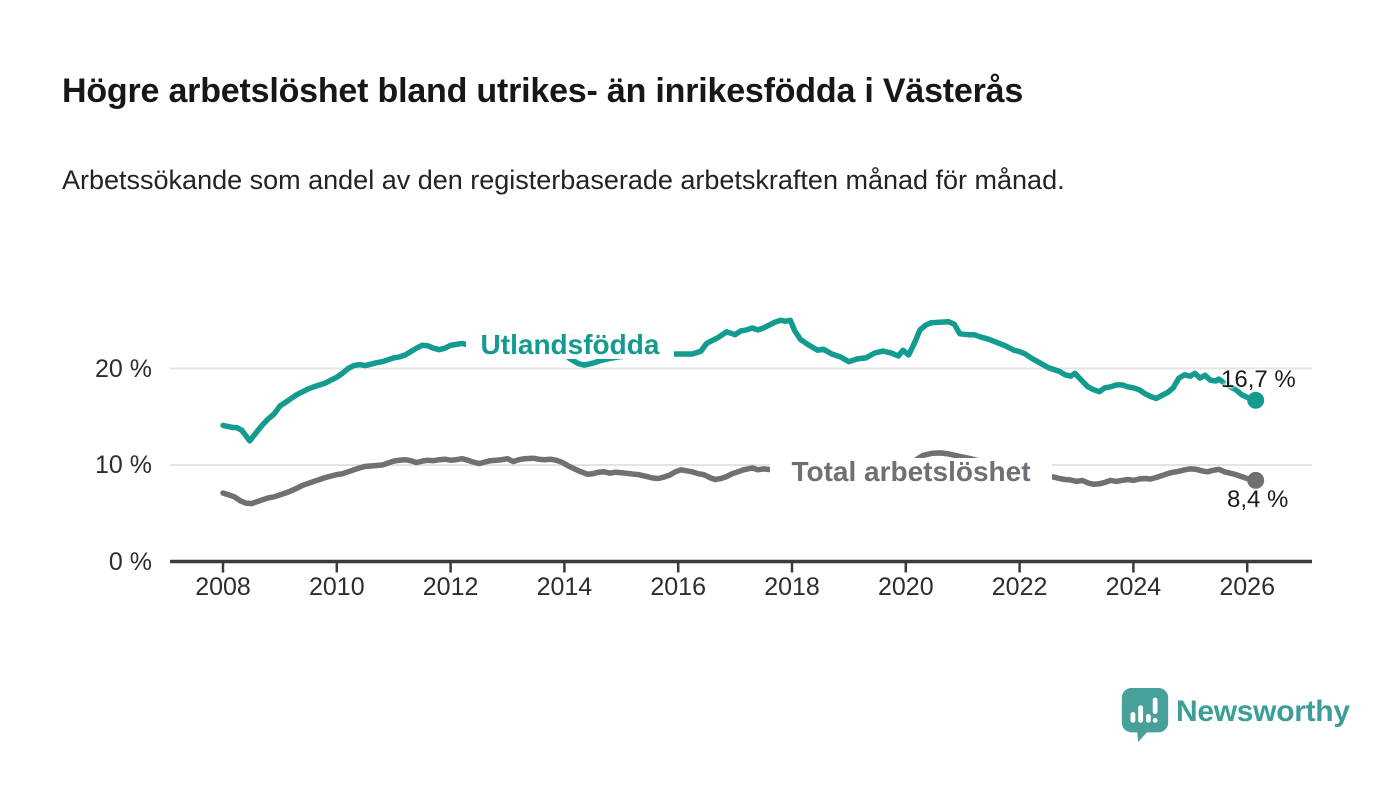 The width and height of the screenshot is (1400, 794). What do you see at coordinates (1133, 587) in the screenshot?
I see `x-tick-label: 2024` at bounding box center [1133, 587].